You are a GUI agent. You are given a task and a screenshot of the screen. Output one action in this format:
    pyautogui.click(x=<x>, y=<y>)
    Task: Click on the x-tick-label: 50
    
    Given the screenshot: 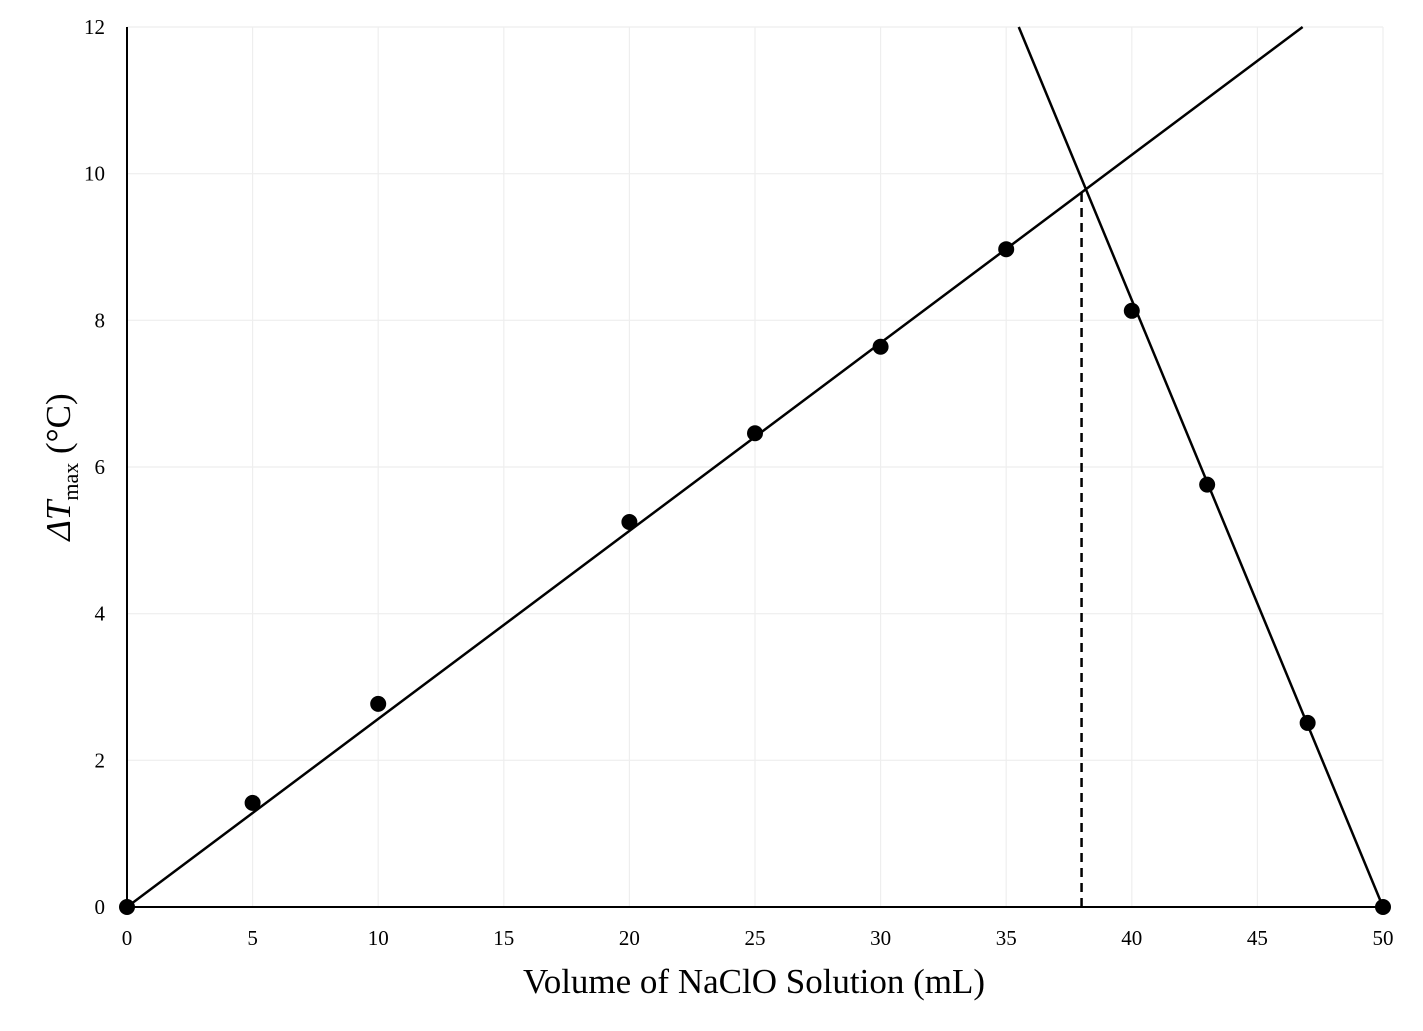 What is the action you would take?
    pyautogui.click(x=1383, y=938)
    